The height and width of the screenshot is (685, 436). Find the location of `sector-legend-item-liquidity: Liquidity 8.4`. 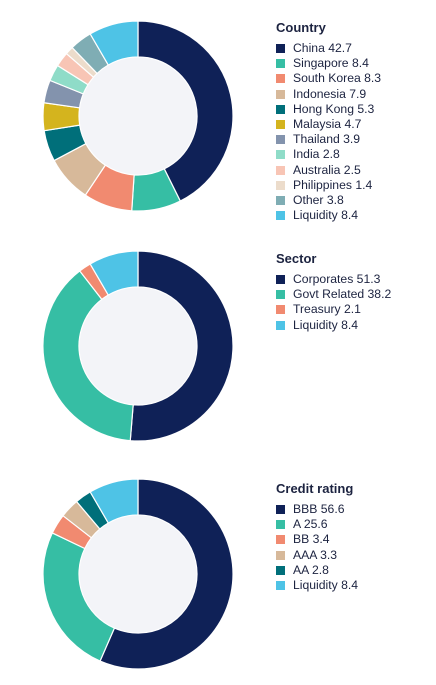

sector-legend-item-liquidity: Liquidity 8.4 is located at coordinates (333, 325).